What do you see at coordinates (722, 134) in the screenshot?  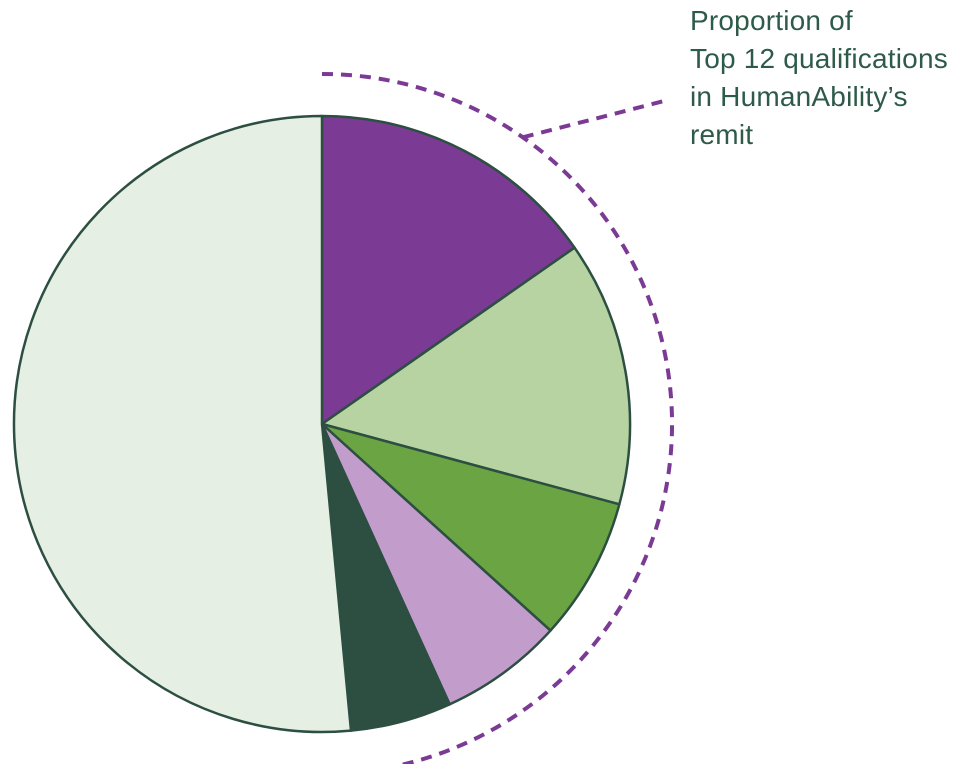 I see `annotation-line-4: remit` at bounding box center [722, 134].